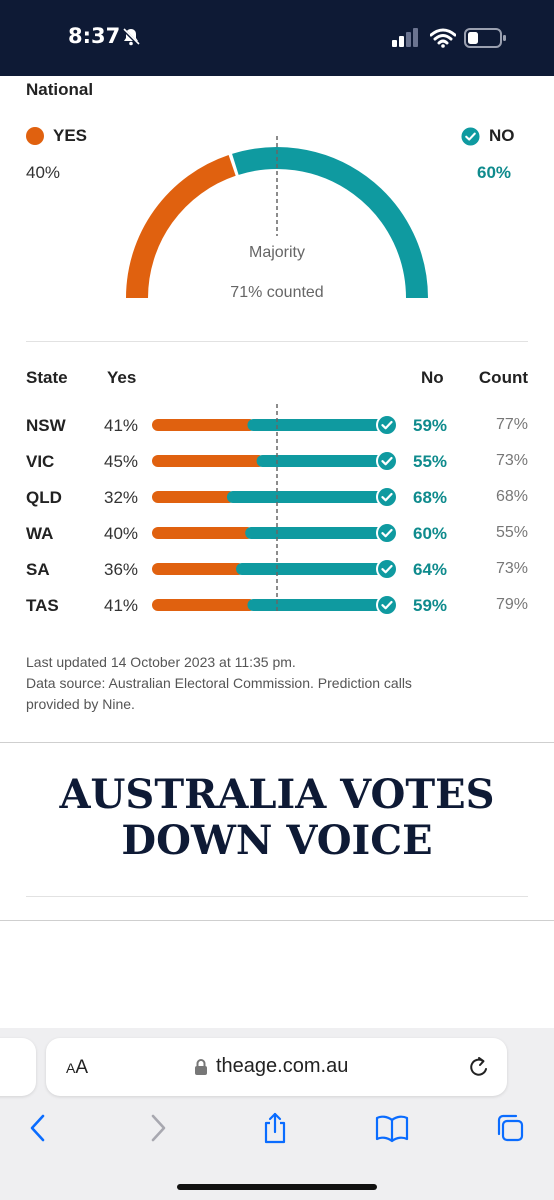 This screenshot has height=1200, width=554. What do you see at coordinates (511, 424) in the screenshot?
I see `state-count-percent: 77%` at bounding box center [511, 424].